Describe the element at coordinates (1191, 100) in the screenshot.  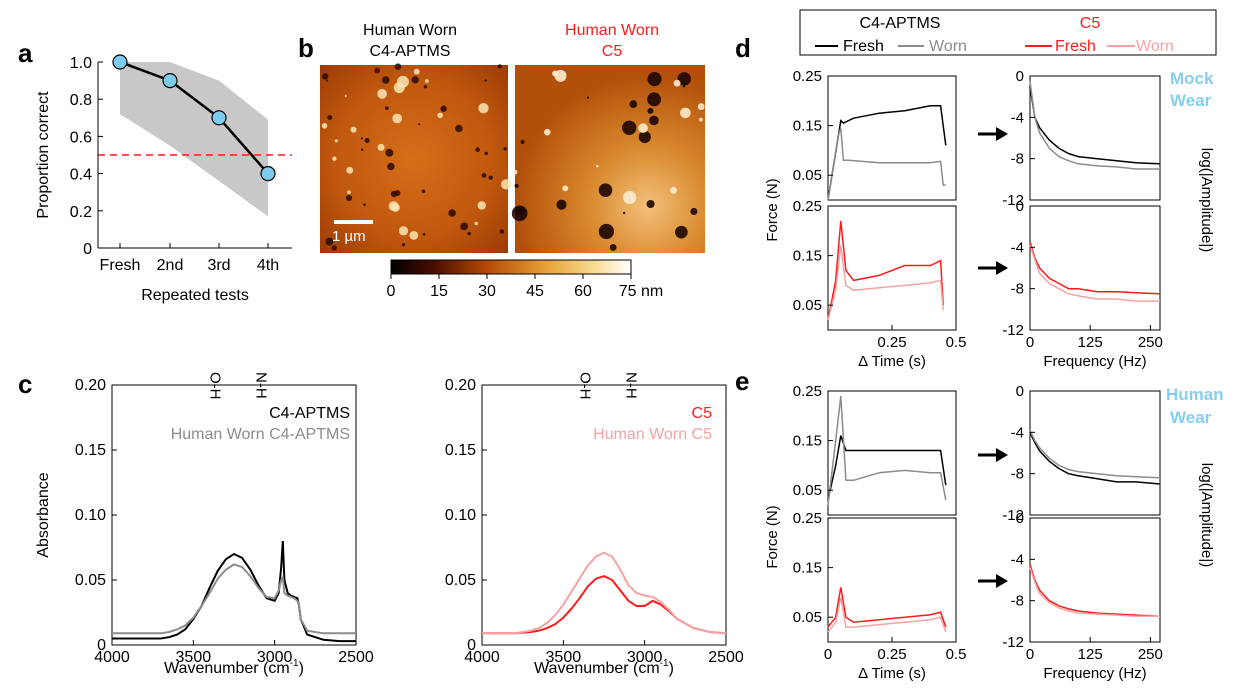
I see `mock-wear-label-line2: Wear` at that location.